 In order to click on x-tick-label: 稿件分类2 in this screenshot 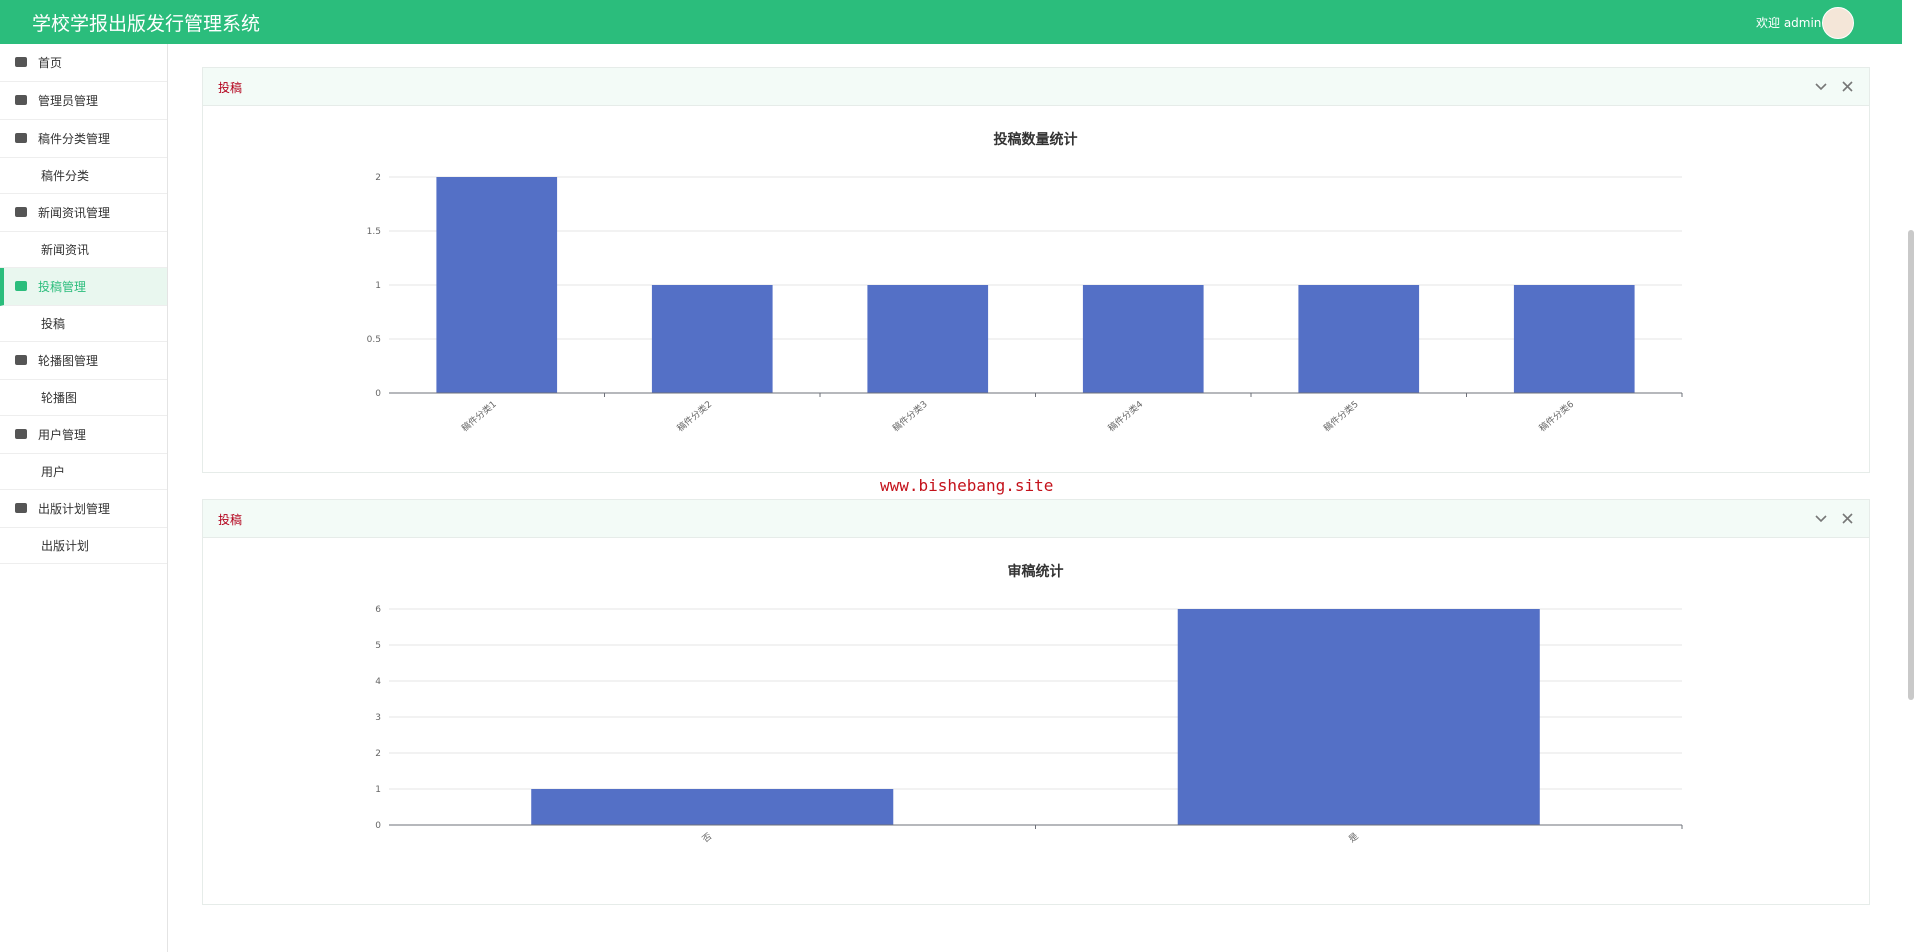, I will do `click(694, 416)`.